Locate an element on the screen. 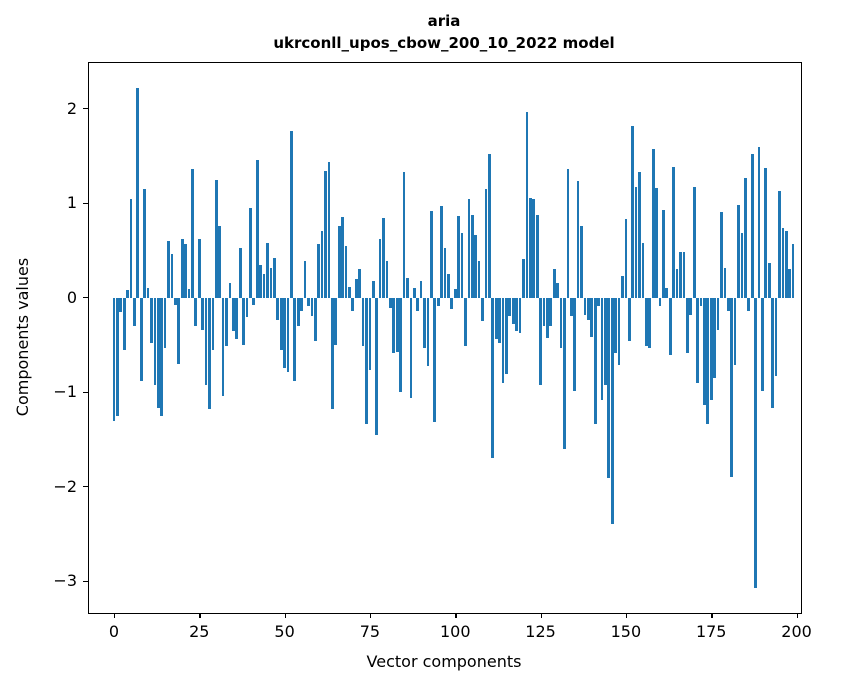 Image resolution: width=847 pixels, height=696 pixels. chart-title-line1: aria is located at coordinates (444, 21).